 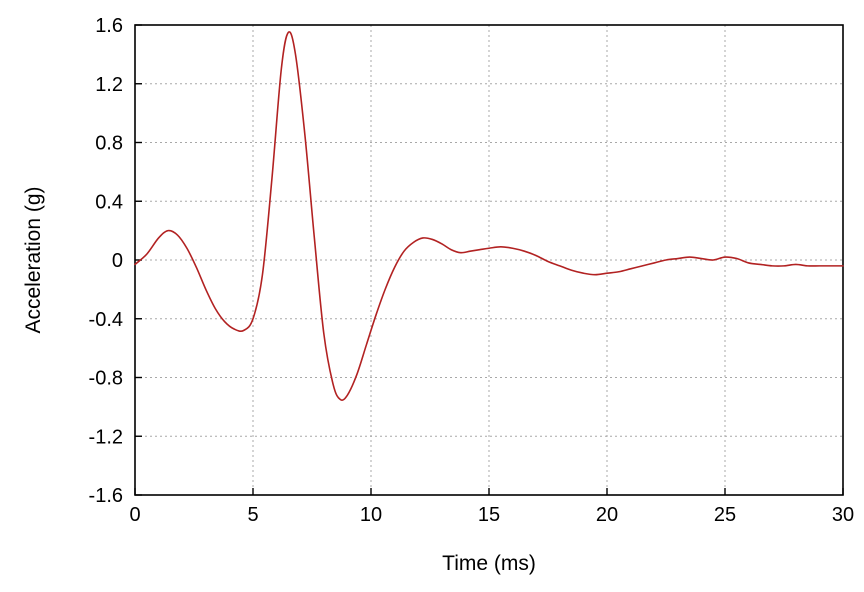 I want to click on y-tick-label: -1.6, so click(x=106, y=496).